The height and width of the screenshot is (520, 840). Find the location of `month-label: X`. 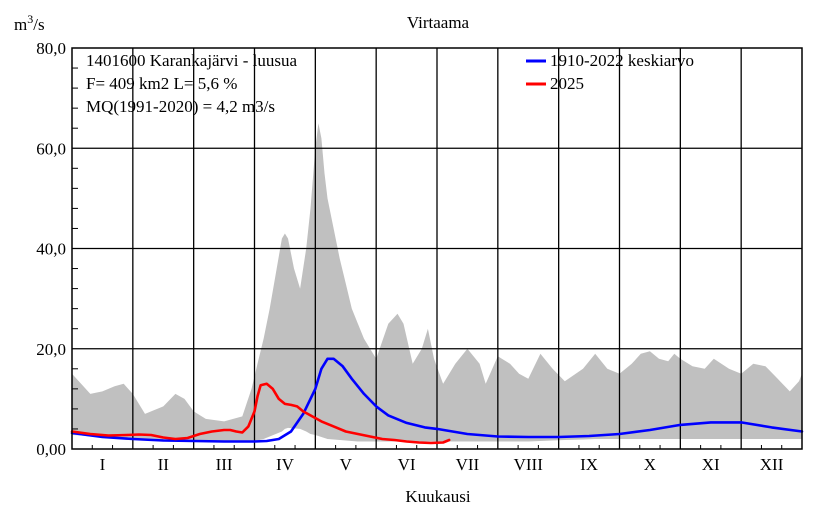

month-label: X is located at coordinates (650, 464).